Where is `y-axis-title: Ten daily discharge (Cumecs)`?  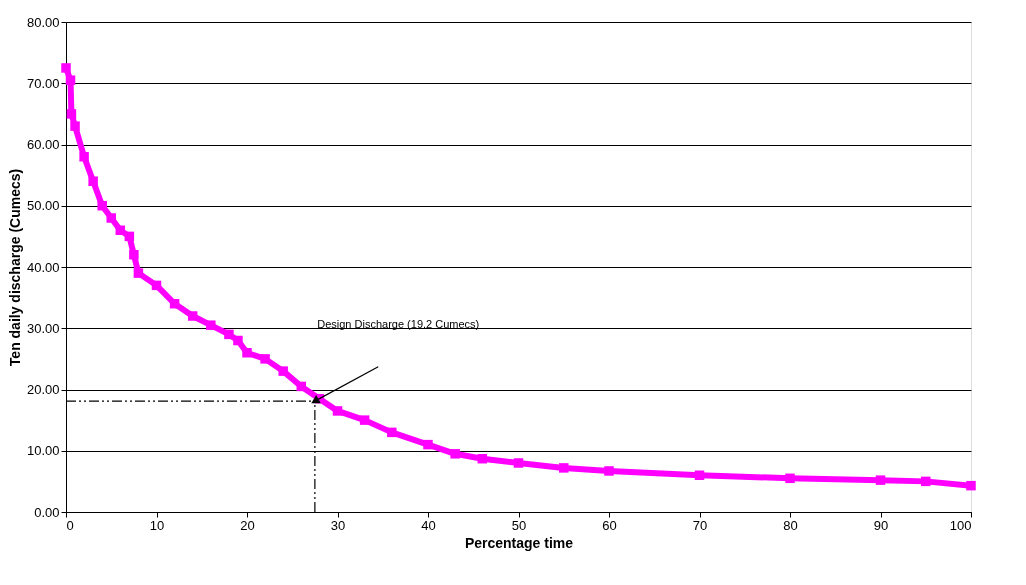
y-axis-title: Ten daily discharge (Cumecs) is located at coordinates (14, 267).